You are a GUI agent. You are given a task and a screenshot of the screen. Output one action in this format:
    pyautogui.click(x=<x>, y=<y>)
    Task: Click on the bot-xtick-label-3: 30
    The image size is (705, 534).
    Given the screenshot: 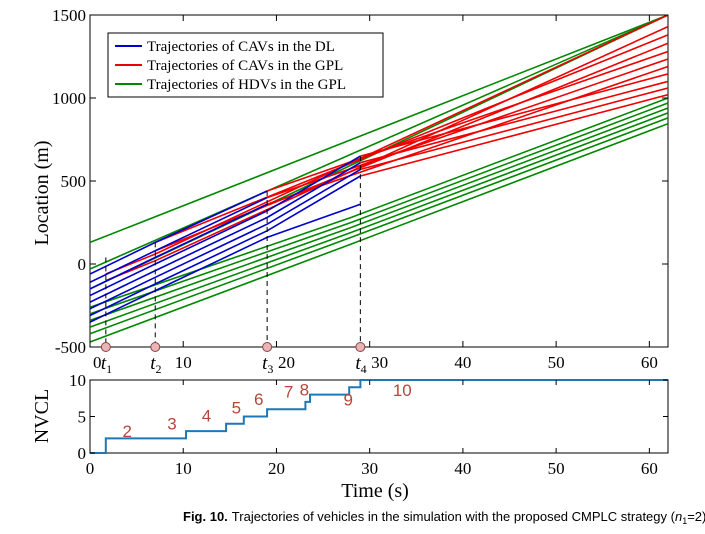 What is the action you would take?
    pyautogui.click(x=369, y=468)
    